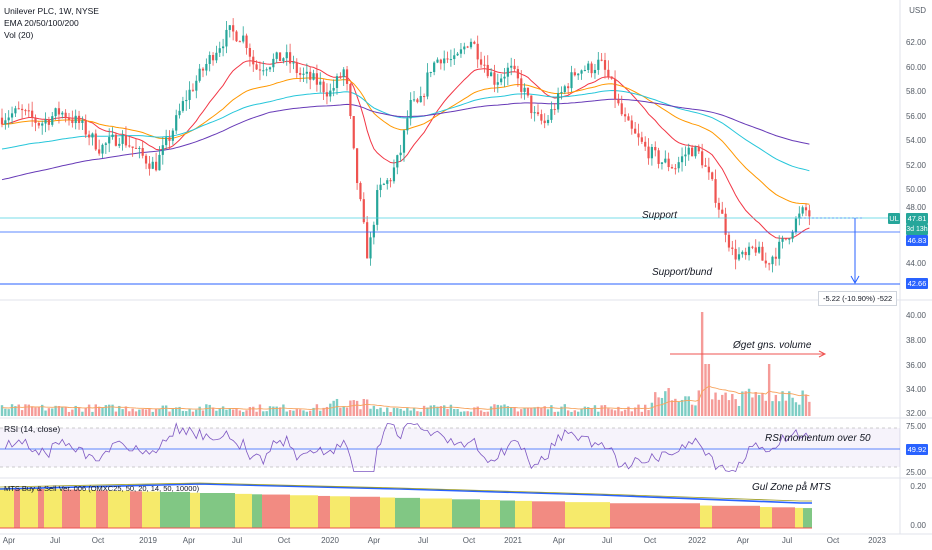  What do you see at coordinates (405, 397) in the screenshot?
I see `volume-ma-line` at bounding box center [405, 397].